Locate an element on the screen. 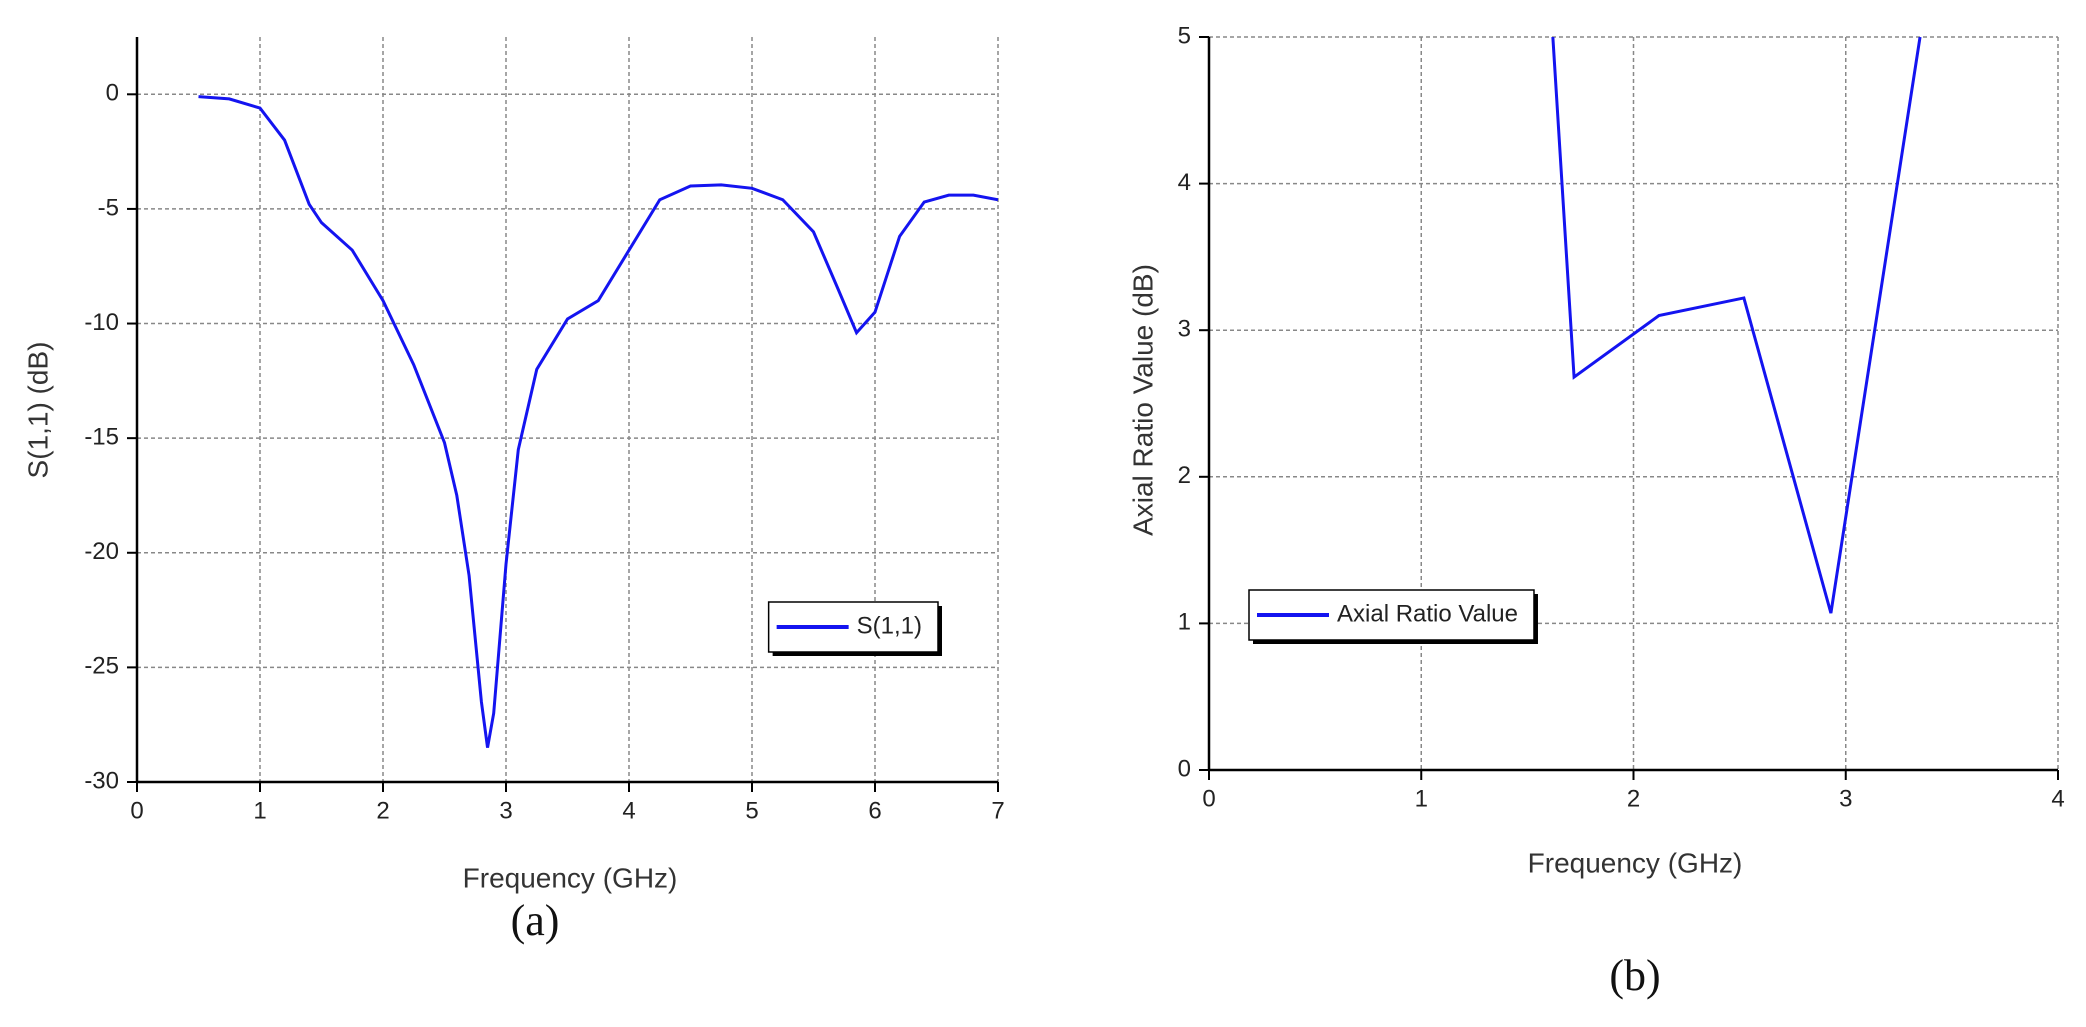 The height and width of the screenshot is (1027, 2086). y-tick-label: 5 is located at coordinates (1184, 35).